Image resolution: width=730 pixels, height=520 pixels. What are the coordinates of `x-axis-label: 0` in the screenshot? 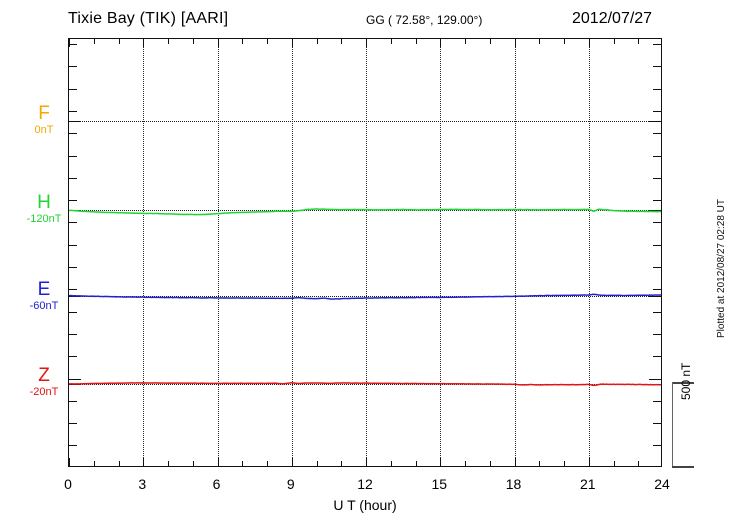 It's located at (68, 484).